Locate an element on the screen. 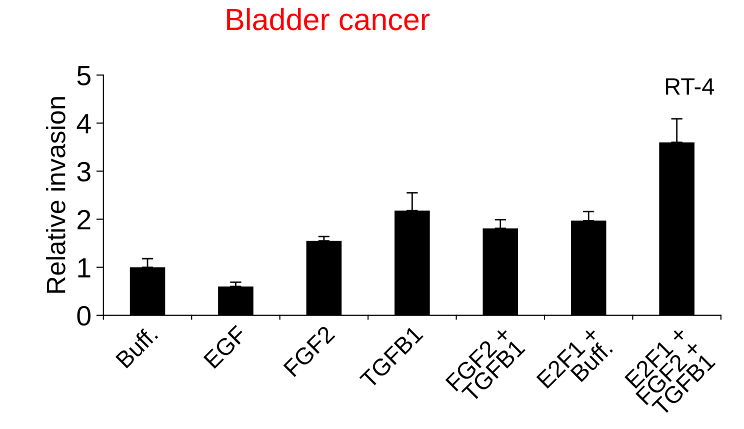 The image size is (744, 429). y-tick-label: 0 is located at coordinates (84, 316).